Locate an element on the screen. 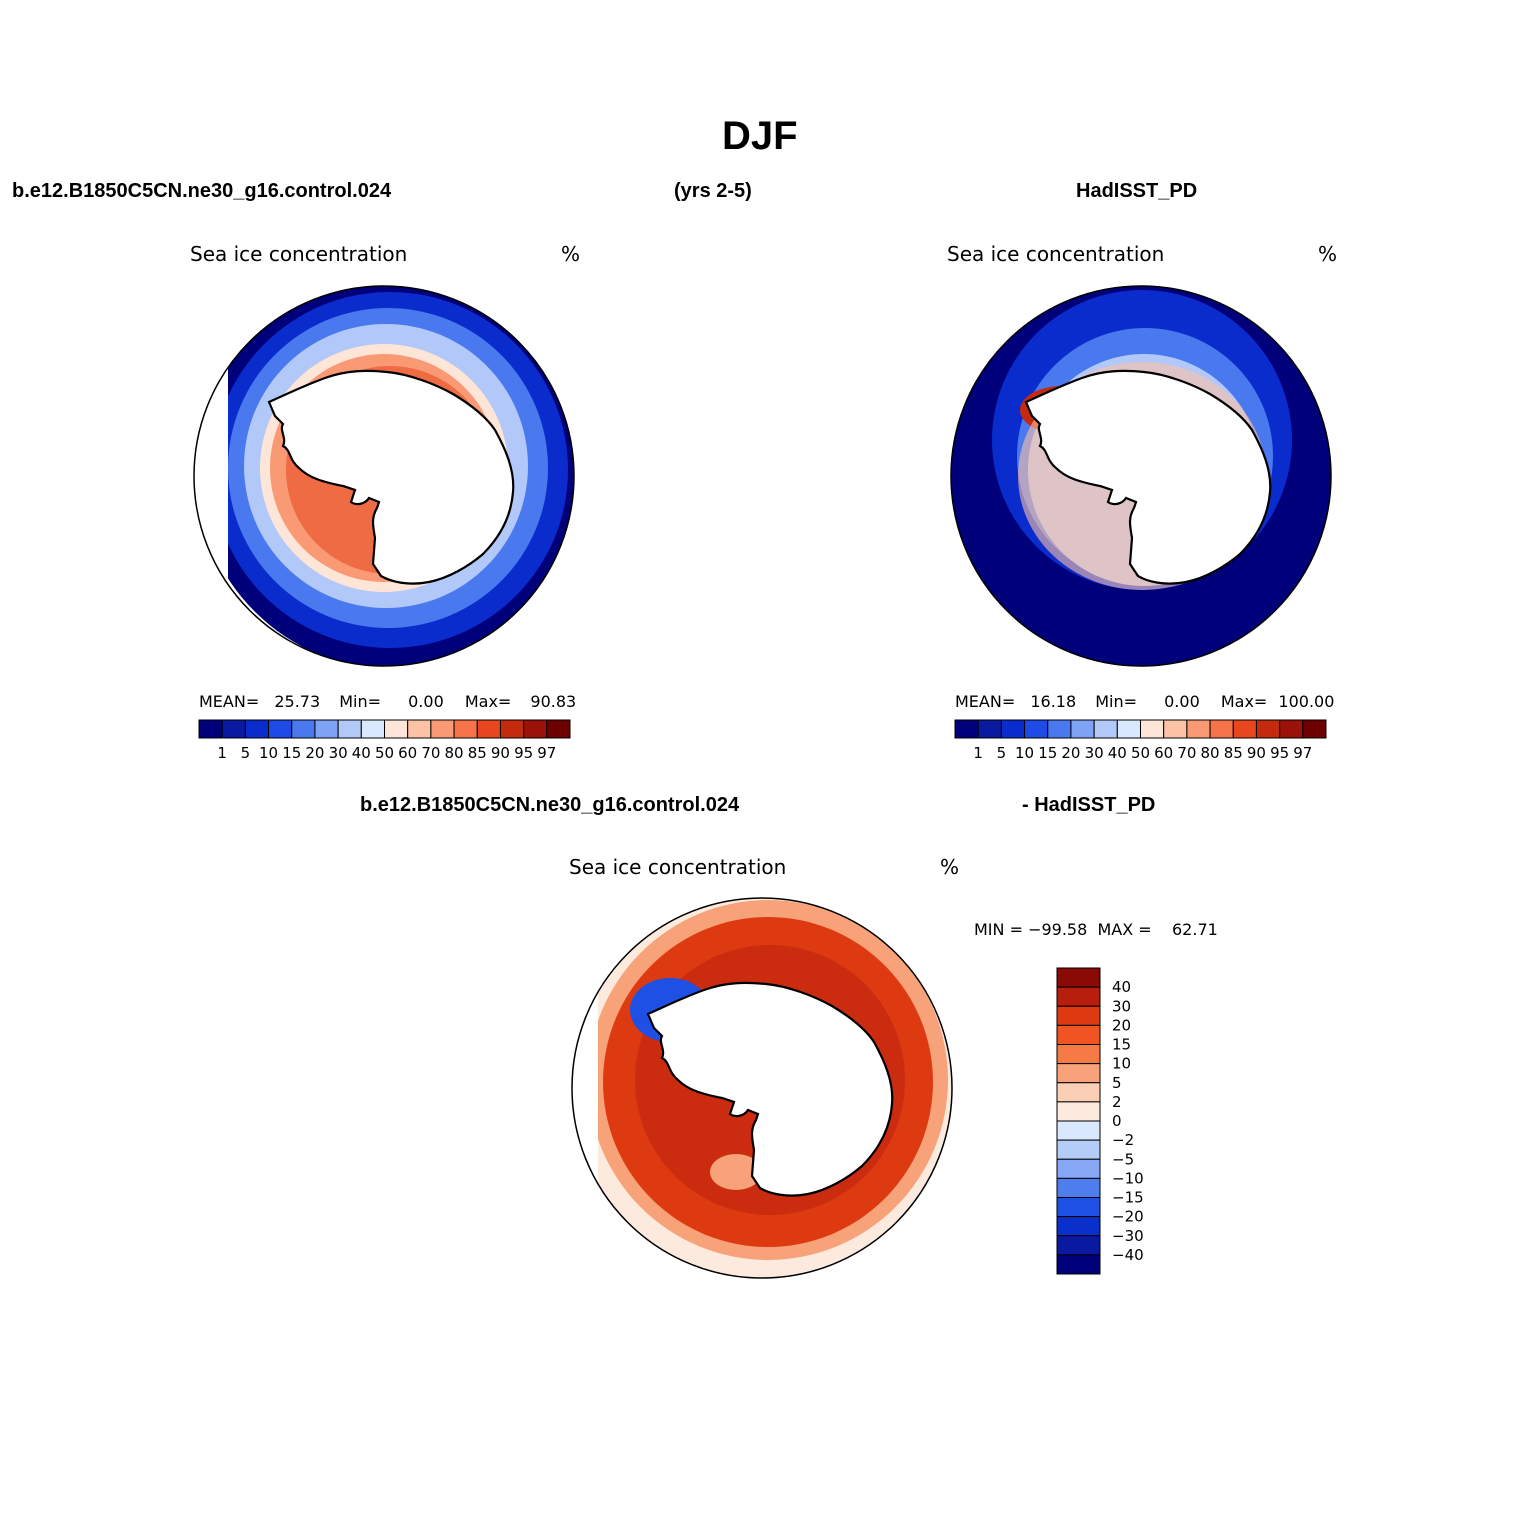 The height and width of the screenshot is (1525, 1525). model-colorbar-tick-label: 30 is located at coordinates (338, 753).